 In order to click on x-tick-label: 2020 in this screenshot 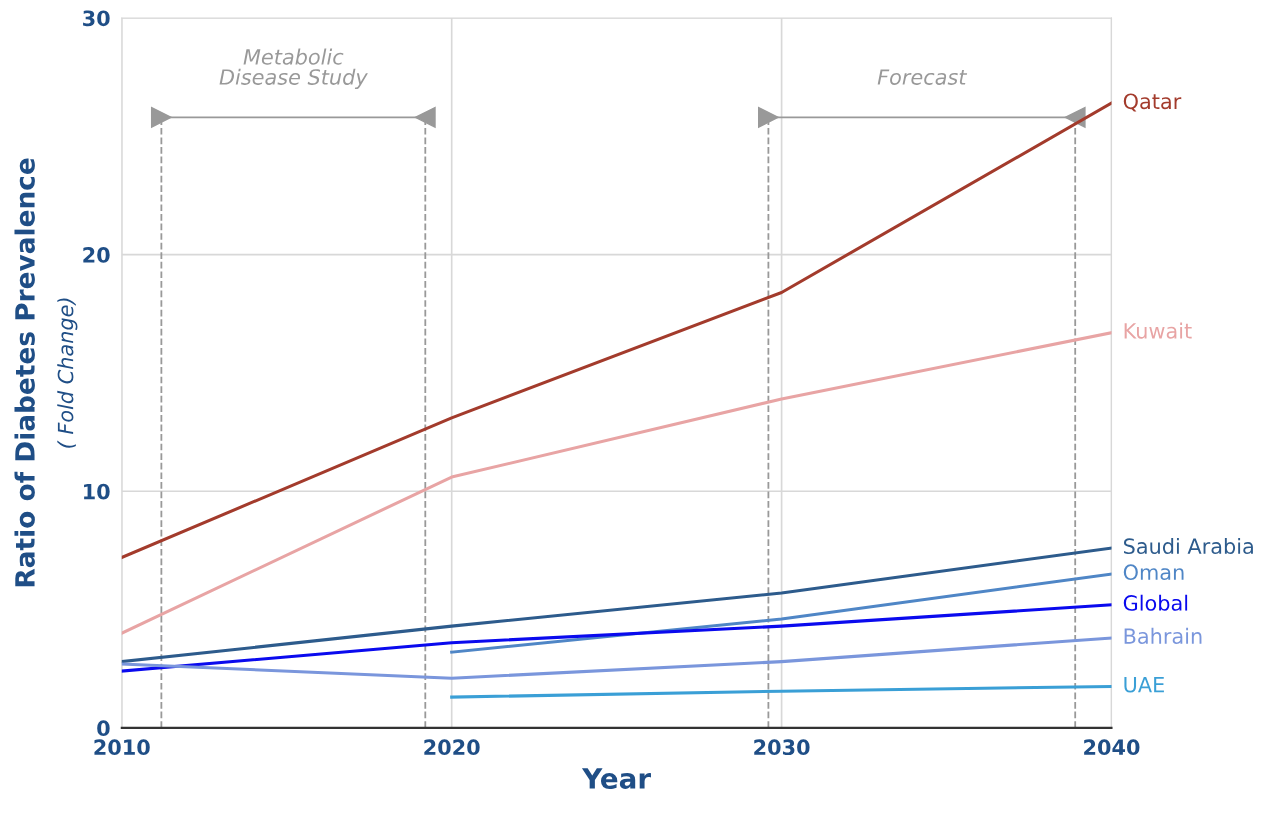, I will do `click(452, 747)`.